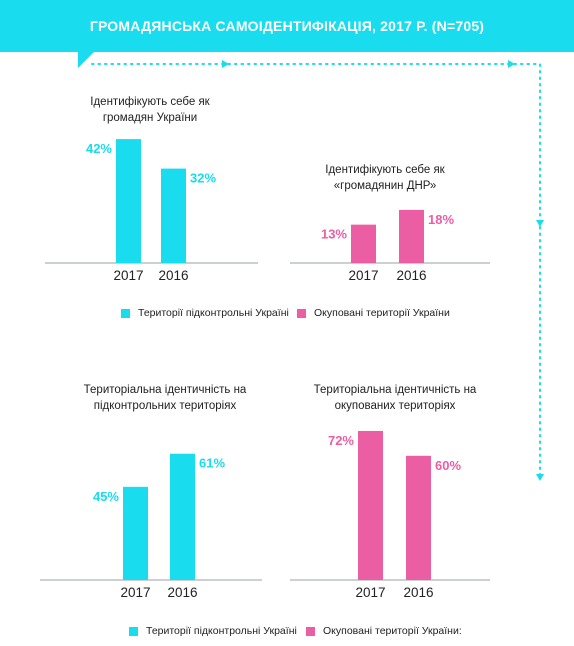 The width and height of the screenshot is (574, 646). What do you see at coordinates (441, 219) in the screenshot?
I see `data-label: 18%` at bounding box center [441, 219].